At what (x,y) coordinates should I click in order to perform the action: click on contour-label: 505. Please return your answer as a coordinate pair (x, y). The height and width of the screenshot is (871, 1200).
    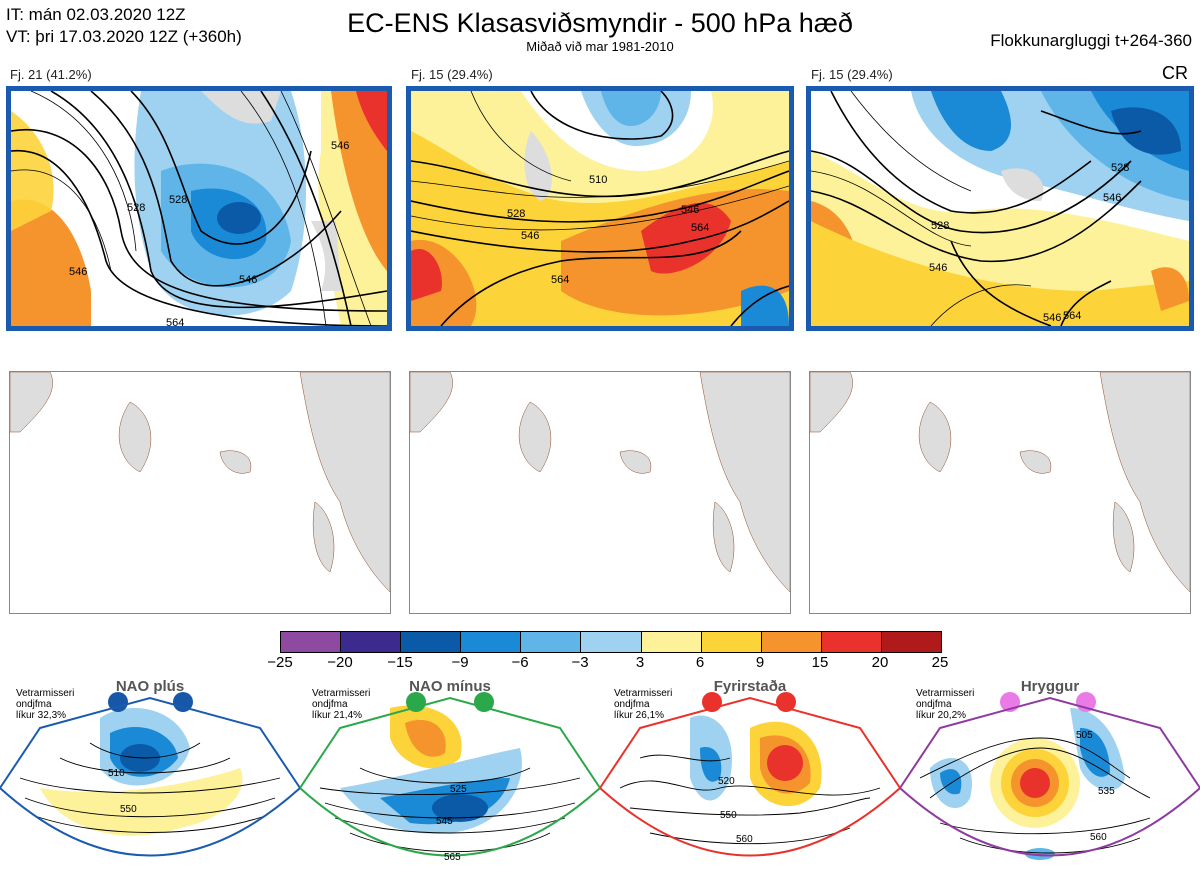
    Looking at the image, I should click on (1084, 735).